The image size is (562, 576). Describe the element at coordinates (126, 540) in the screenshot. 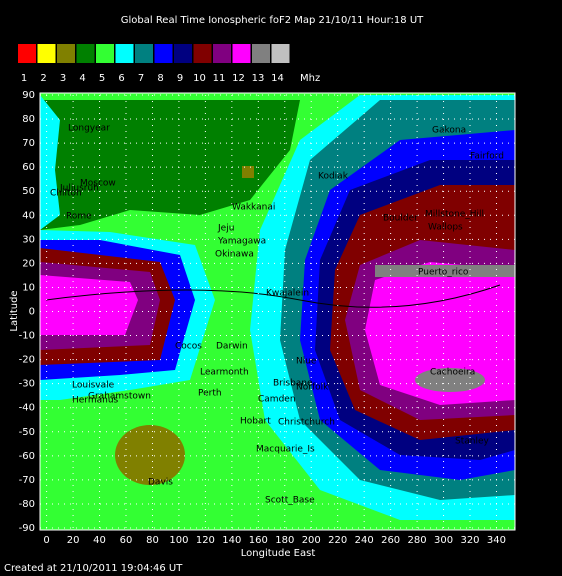

I see `x-tick-label: 60` at that location.